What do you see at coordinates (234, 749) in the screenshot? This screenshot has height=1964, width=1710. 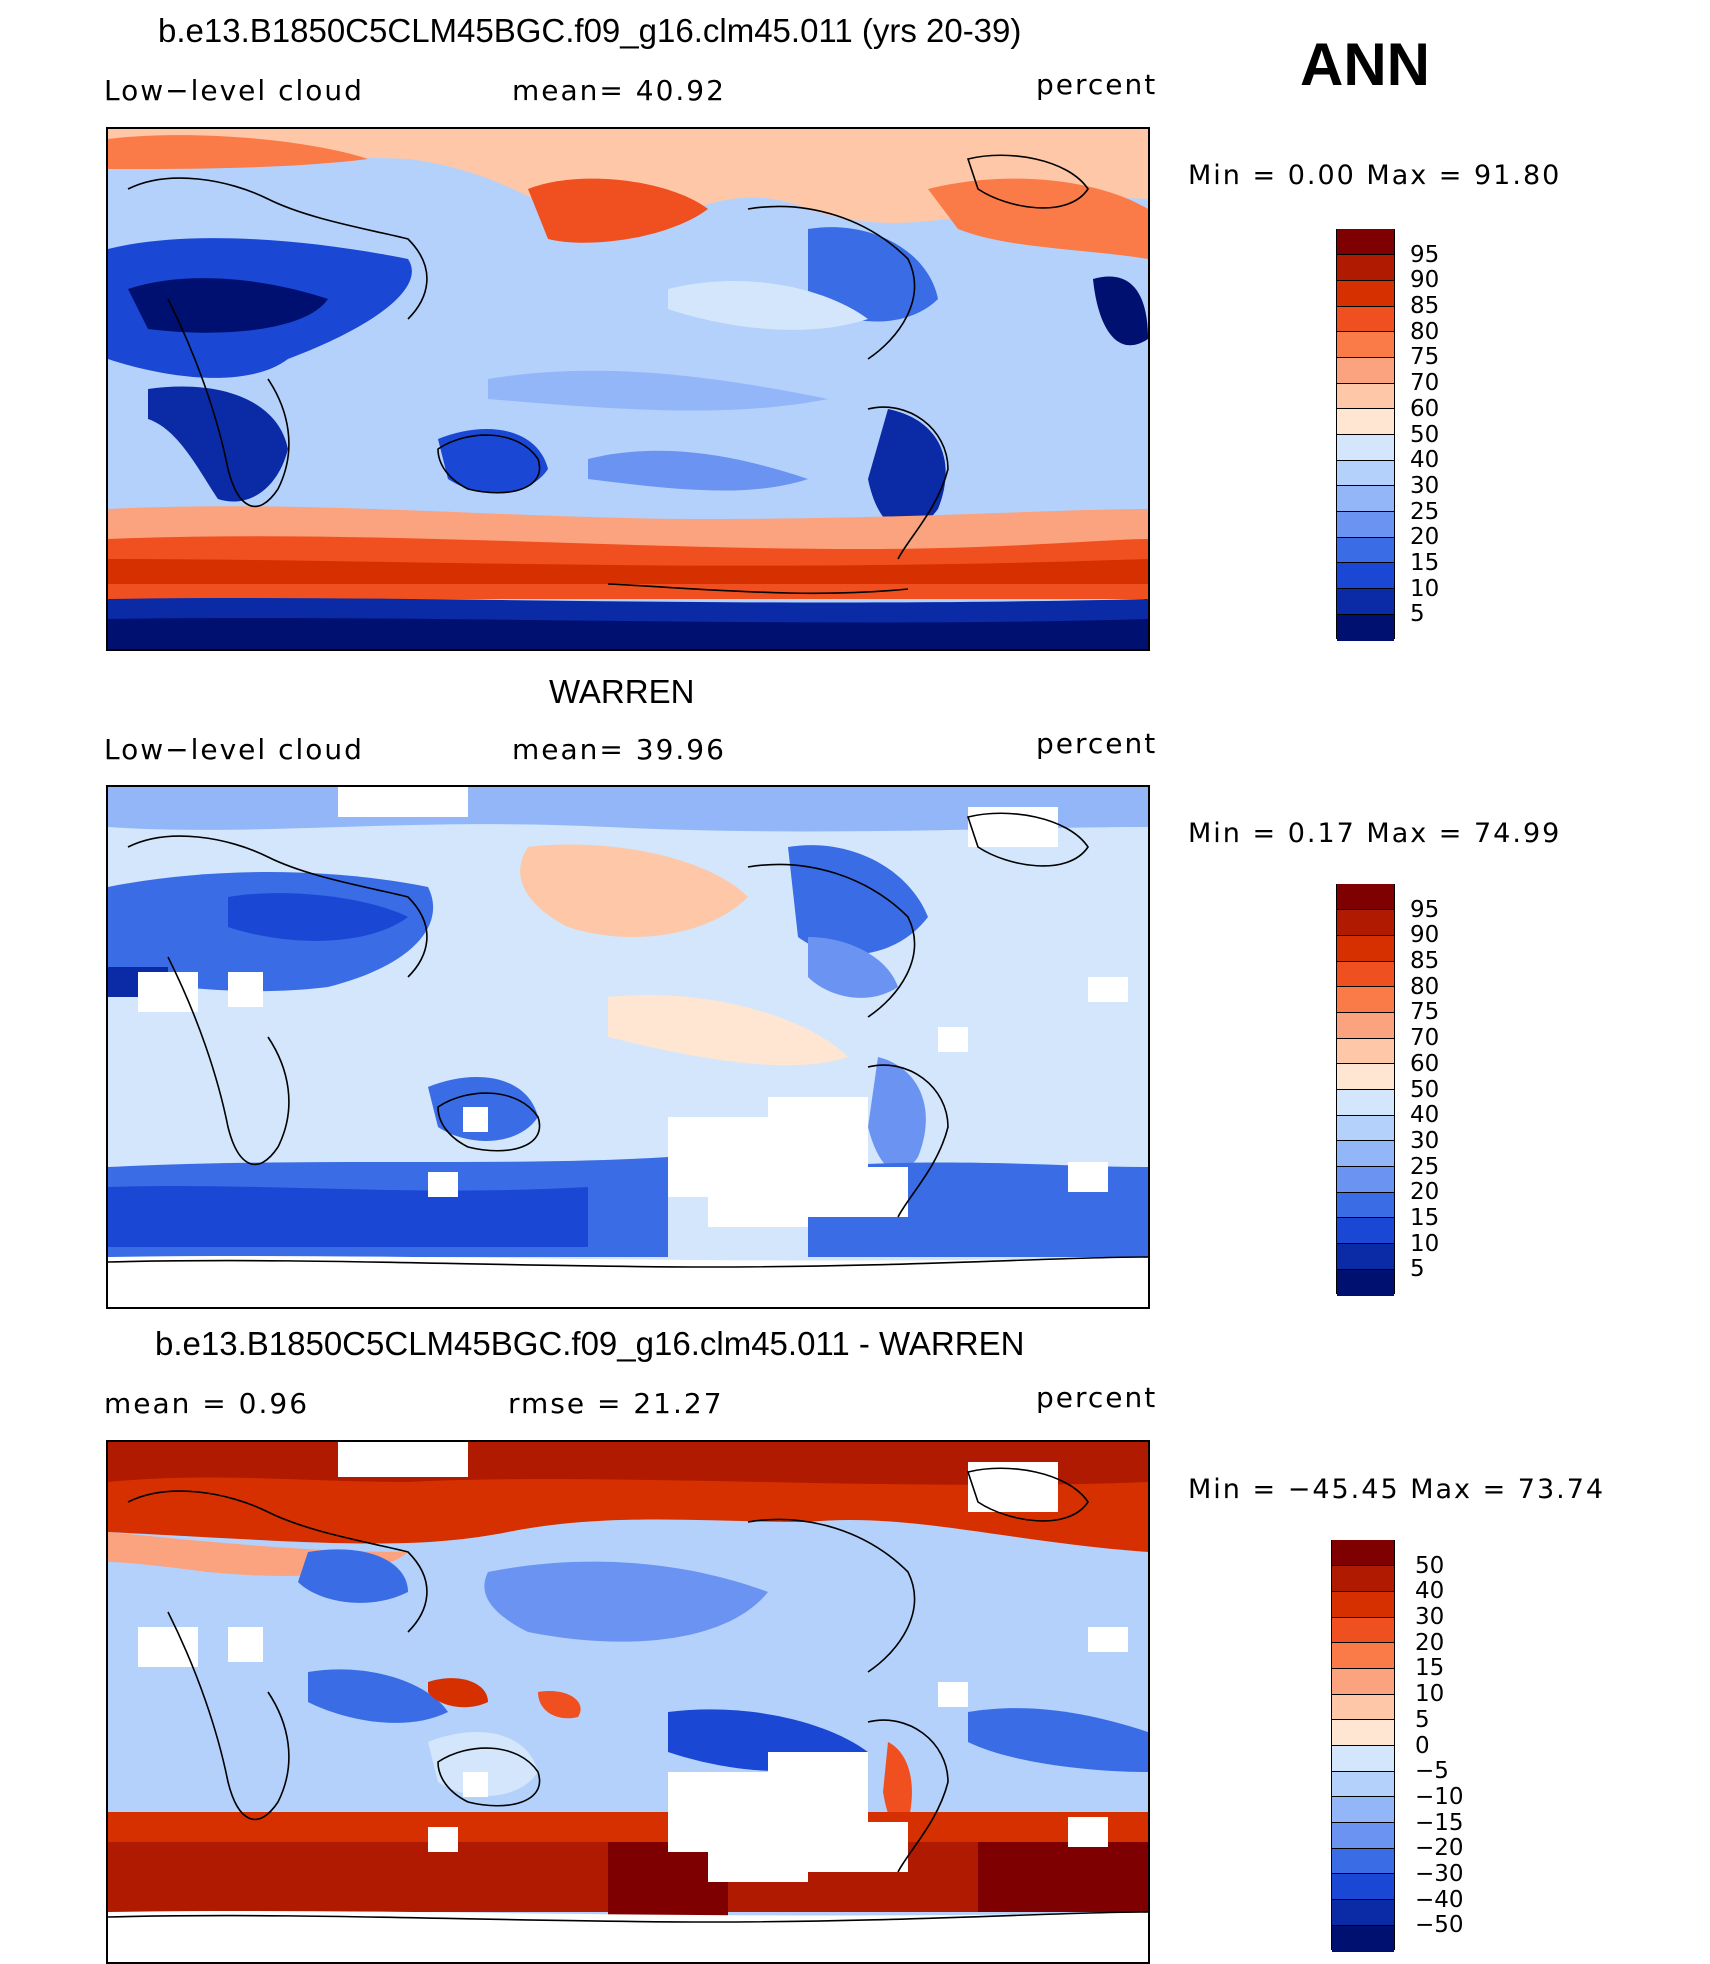 I see `panel-2-variable: Low−level cloud` at bounding box center [234, 749].